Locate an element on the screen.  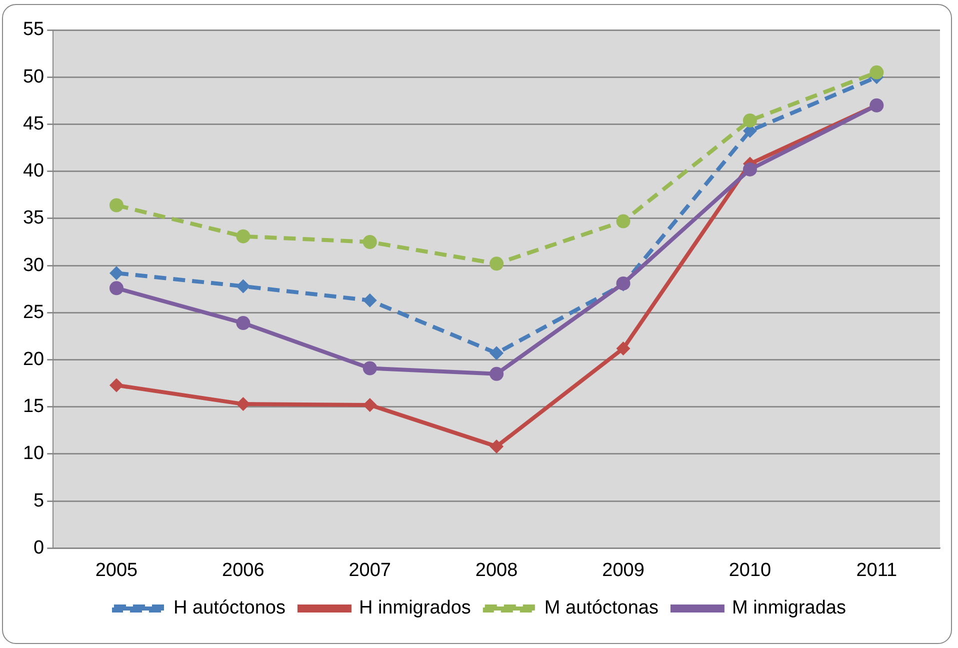
legend-label: M inmigradas is located at coordinates (789, 608).